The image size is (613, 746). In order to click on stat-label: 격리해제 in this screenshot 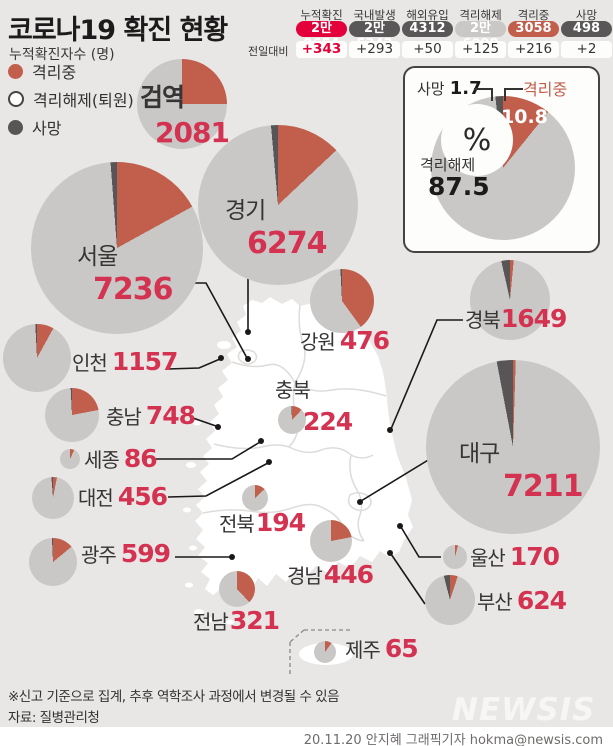, I will do `click(480, 15)`.